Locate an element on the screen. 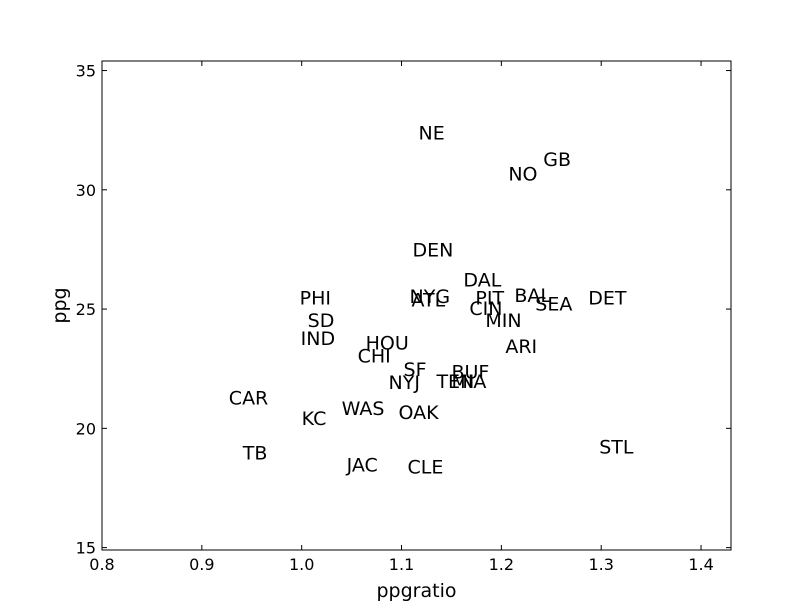 Image resolution: width=812 pixels, height=612 pixels. point-label-ten: TEN is located at coordinates (454, 382).